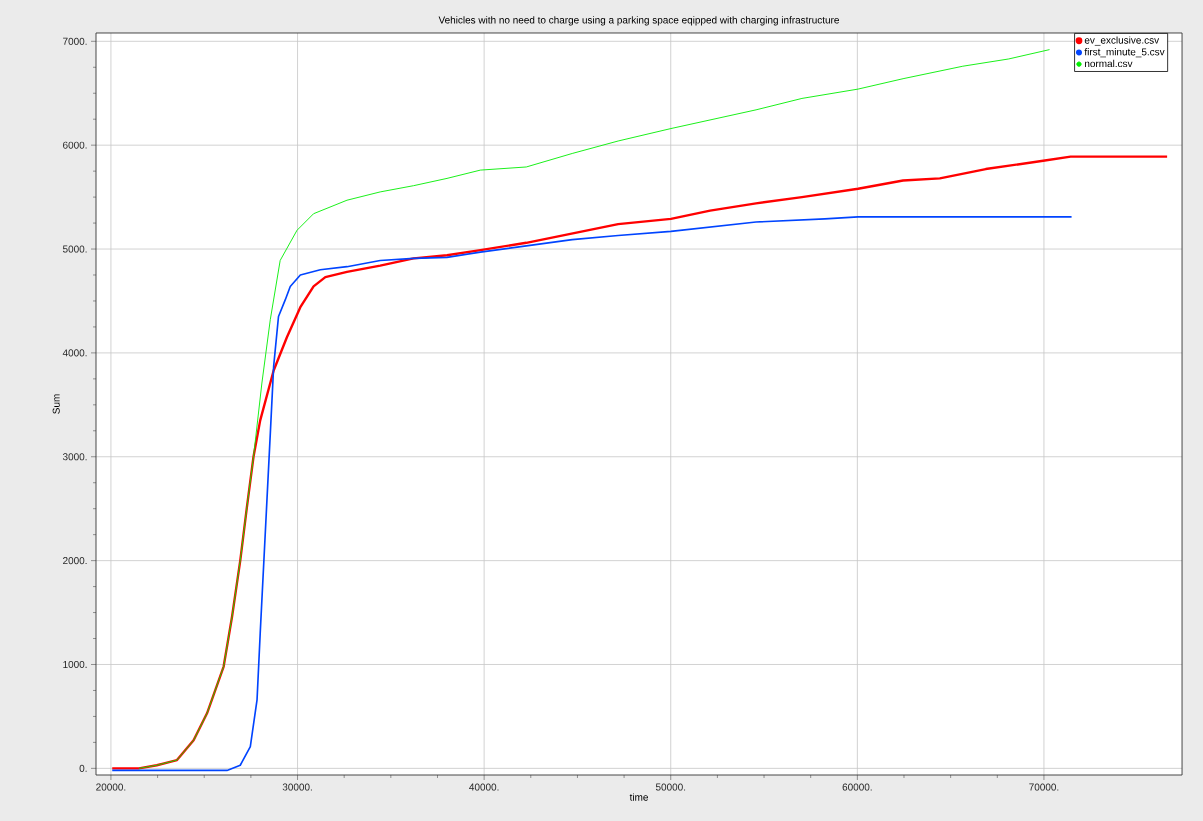 The height and width of the screenshot is (821, 1203). I want to click on y-tick-label: 5000., so click(74, 249).